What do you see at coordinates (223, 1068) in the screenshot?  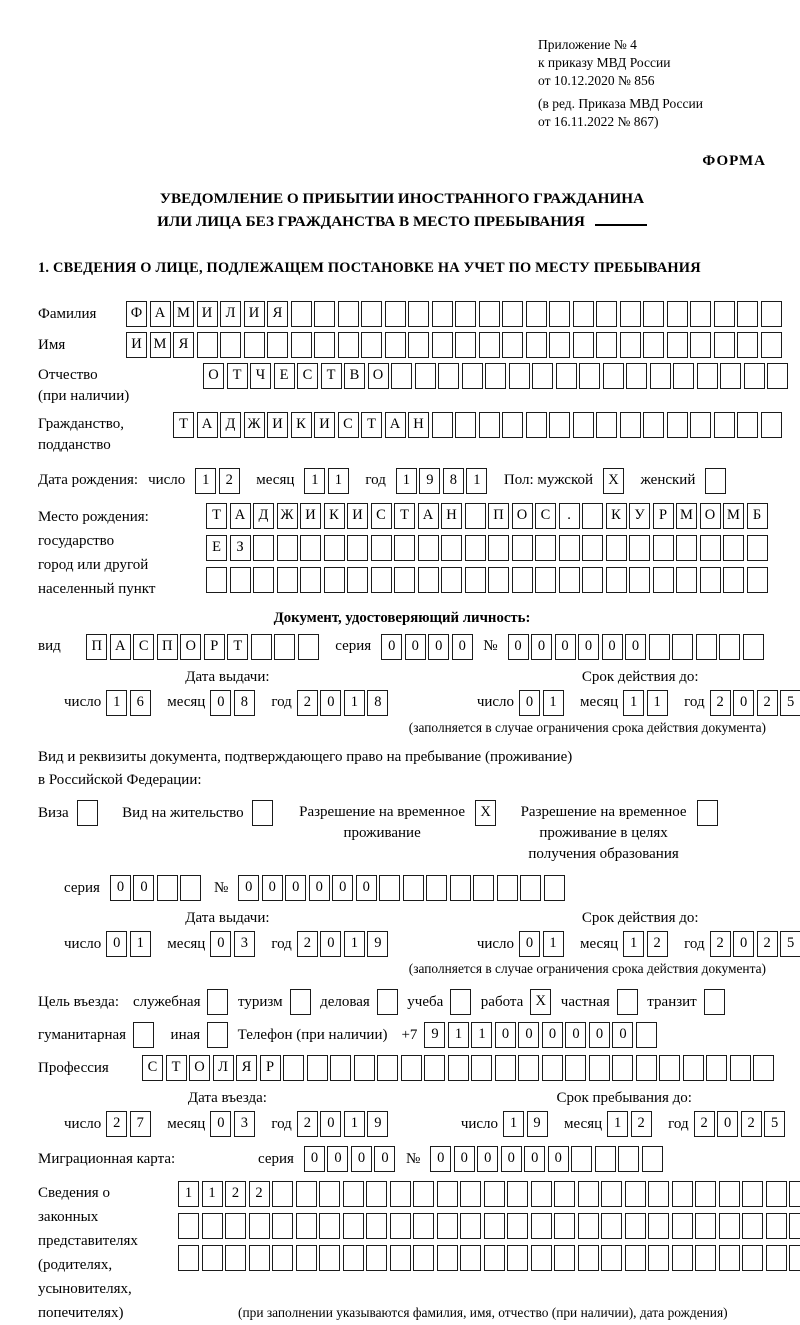 I see `char-cell: Л` at bounding box center [223, 1068].